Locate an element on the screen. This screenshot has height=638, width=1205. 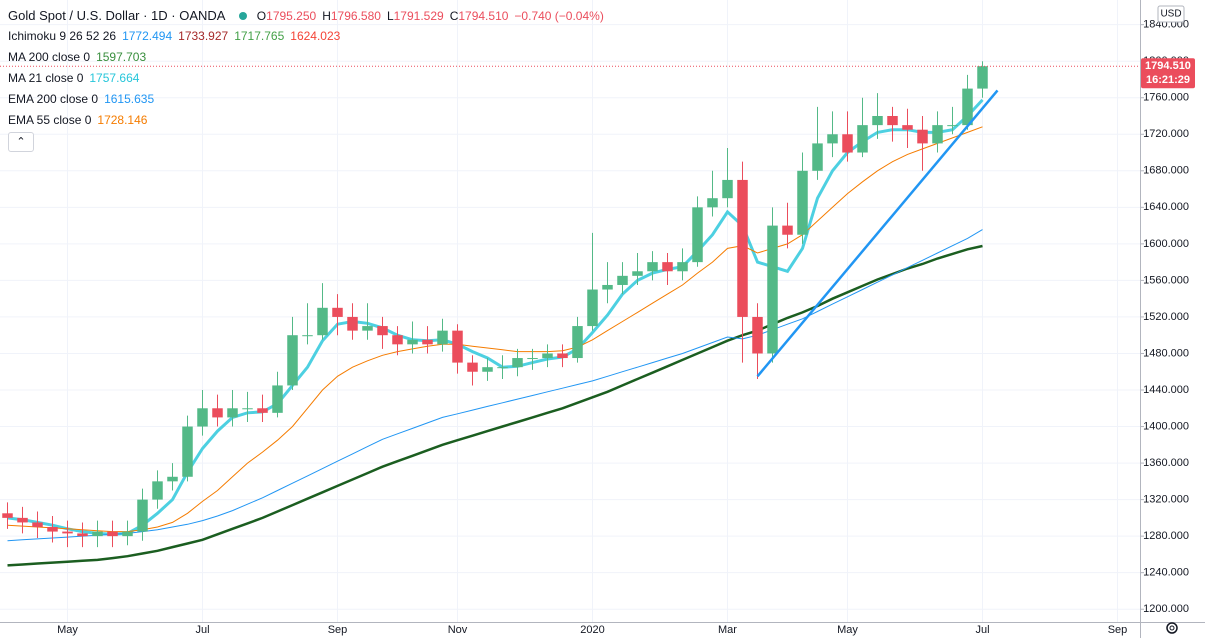
x-tick-label: 2020 is located at coordinates (592, 630).